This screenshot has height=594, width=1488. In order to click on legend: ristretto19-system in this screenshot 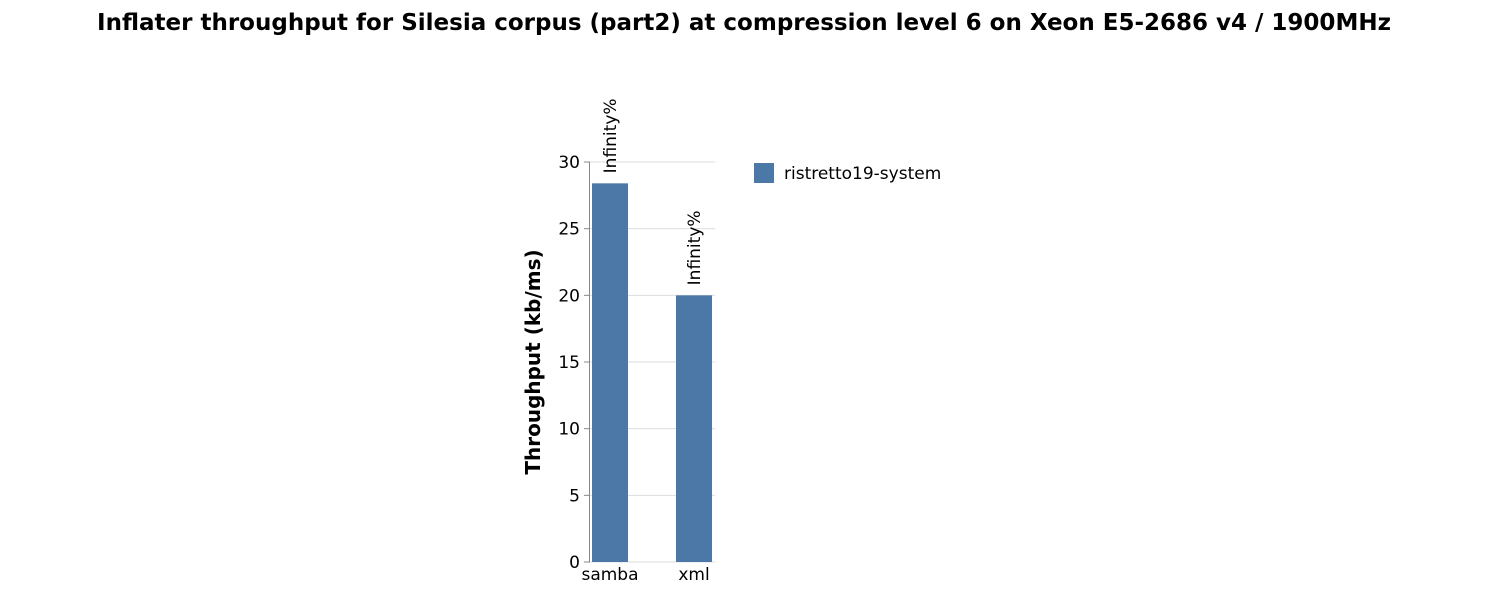, I will do `click(847, 173)`.